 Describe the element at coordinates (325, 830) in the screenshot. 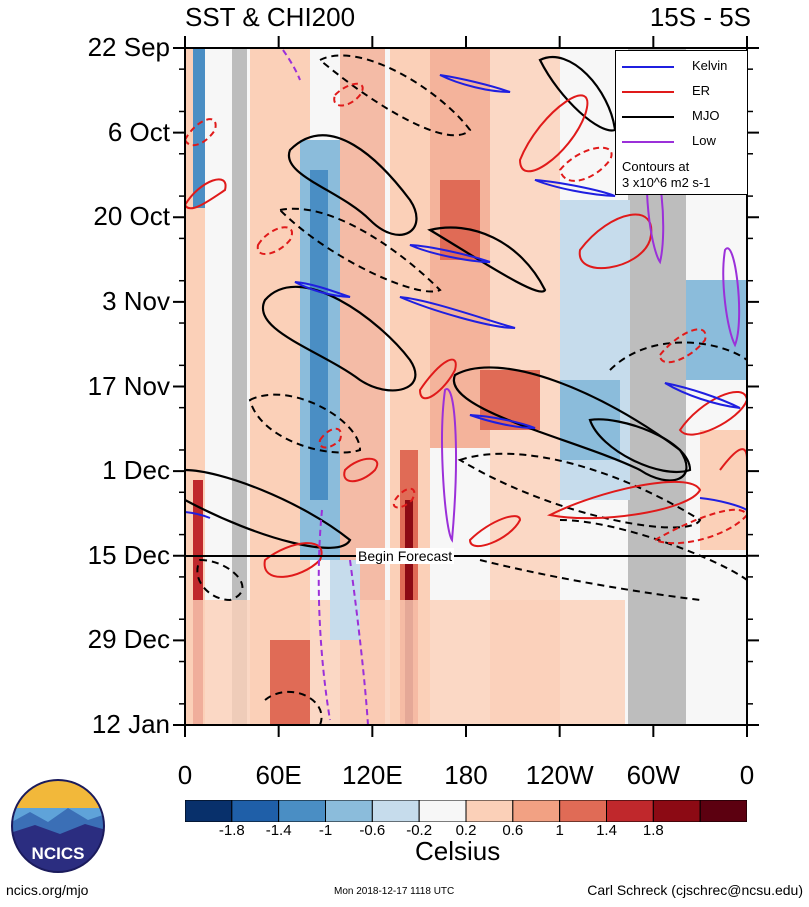

I see `colorbar-tick-label: -1` at that location.